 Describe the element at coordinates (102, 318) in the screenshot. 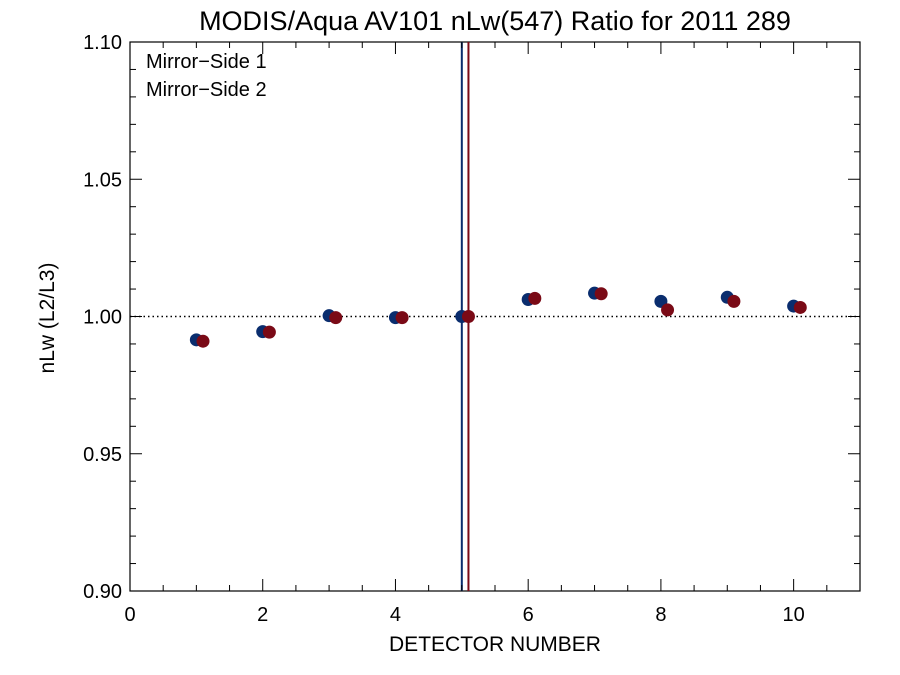

I see `y-tick-label: 1.00` at that location.